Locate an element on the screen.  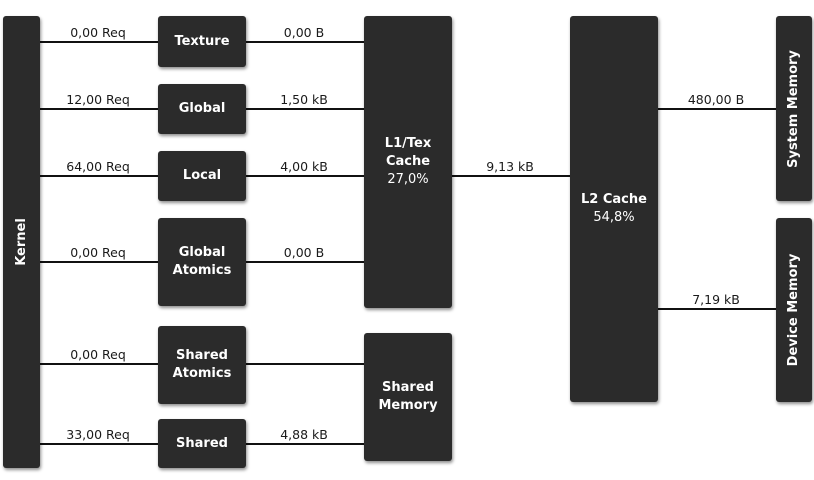
l1-tex-cache-block: L1/Tex Cache 27,0% is located at coordinates (408, 162).